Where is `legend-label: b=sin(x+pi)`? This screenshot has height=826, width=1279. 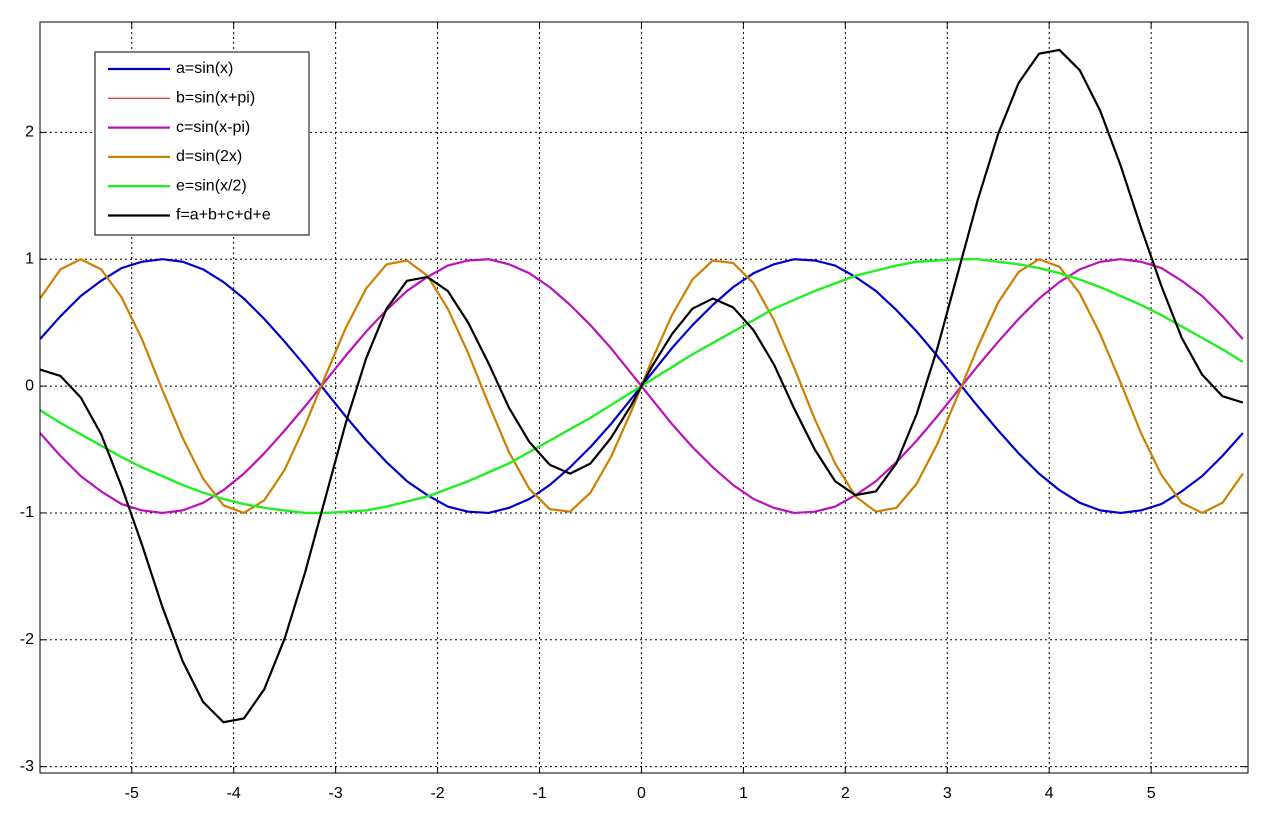 legend-label: b=sin(x+pi) is located at coordinates (215, 98).